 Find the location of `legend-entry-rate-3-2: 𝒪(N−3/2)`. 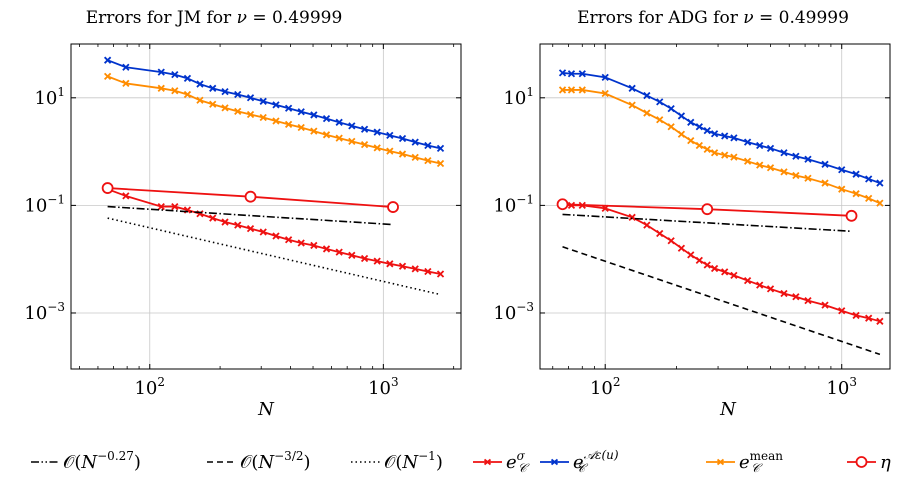

legend-entry-rate-3-2: 𝒪(N−3/2) is located at coordinates (259, 461).